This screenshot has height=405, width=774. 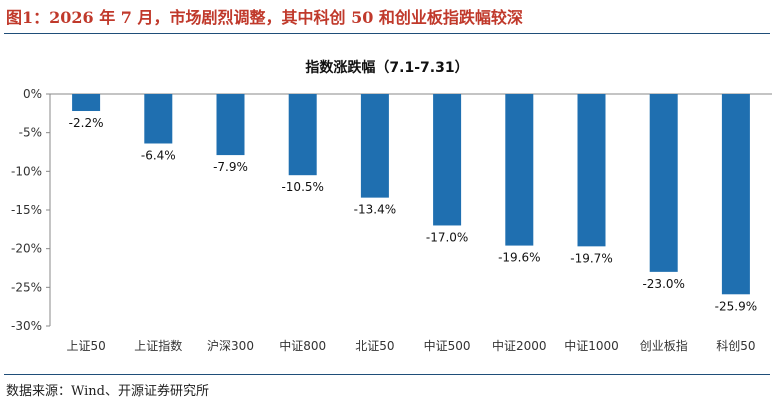 What do you see at coordinates (26, 287) in the screenshot?
I see `y-tick-label: -25%` at bounding box center [26, 287].